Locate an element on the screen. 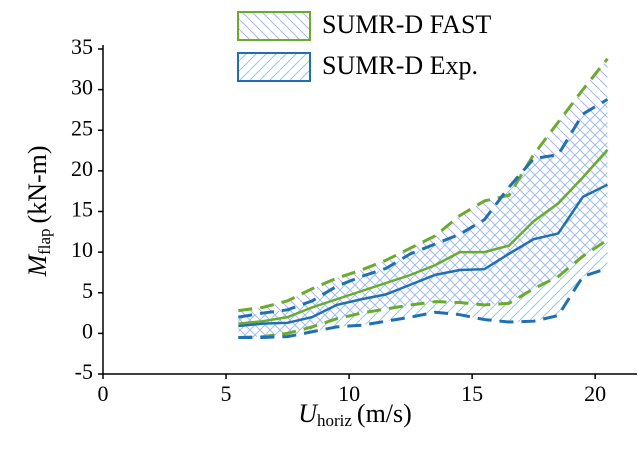 The image size is (638, 456). y-axis-label: Mflap(kN-m) is located at coordinates (38, 211).